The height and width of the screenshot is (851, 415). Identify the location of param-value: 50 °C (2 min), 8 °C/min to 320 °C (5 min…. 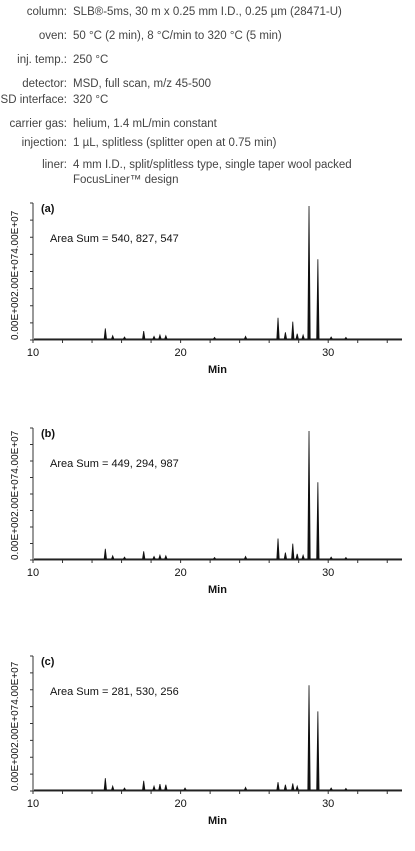
(177, 36).